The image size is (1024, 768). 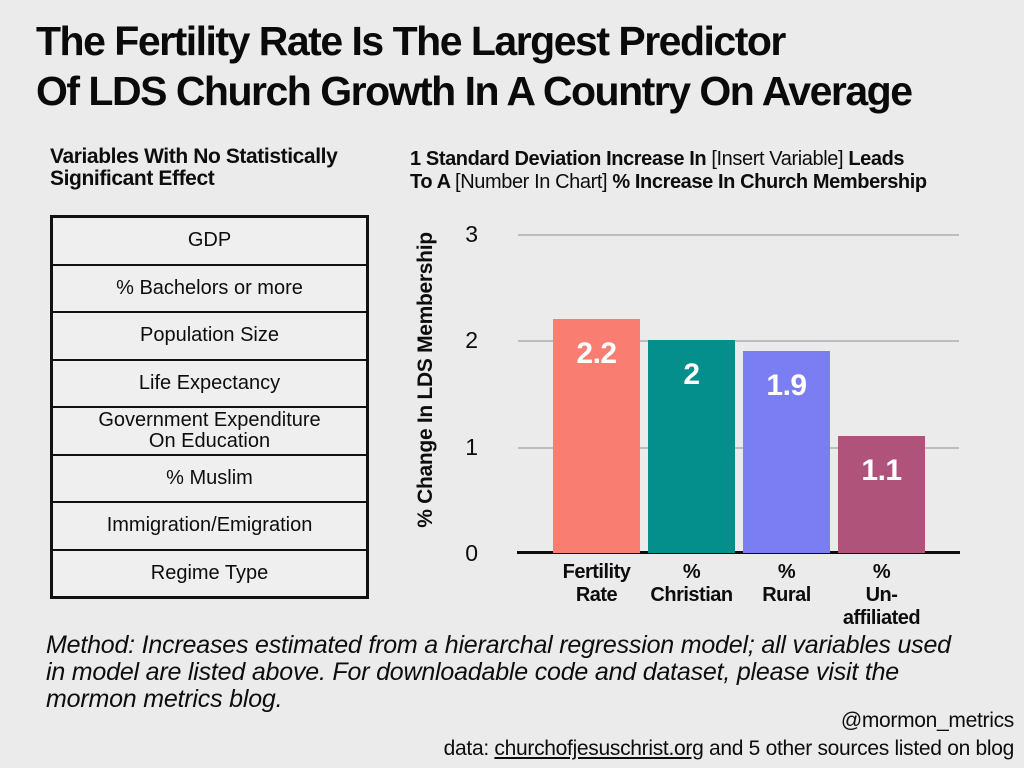 What do you see at coordinates (471, 340) in the screenshot?
I see `y-tick-label-2: 2` at bounding box center [471, 340].